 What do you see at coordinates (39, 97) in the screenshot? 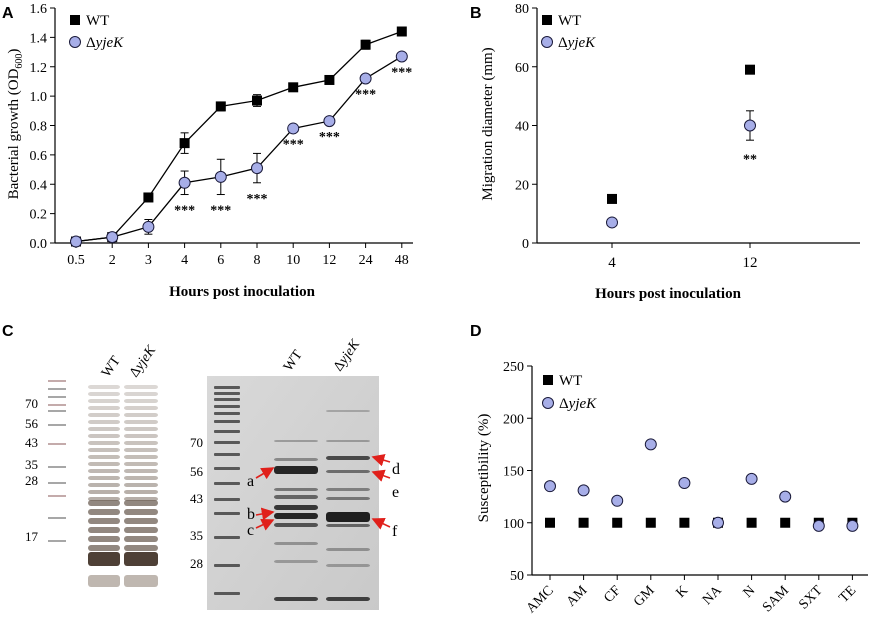
I see `y-tick-label: 1.0` at bounding box center [39, 97].